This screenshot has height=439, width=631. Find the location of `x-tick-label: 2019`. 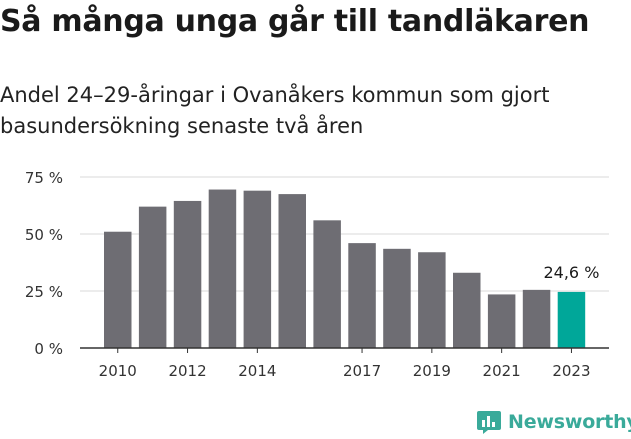

x-tick-label: 2019 is located at coordinates (432, 371).